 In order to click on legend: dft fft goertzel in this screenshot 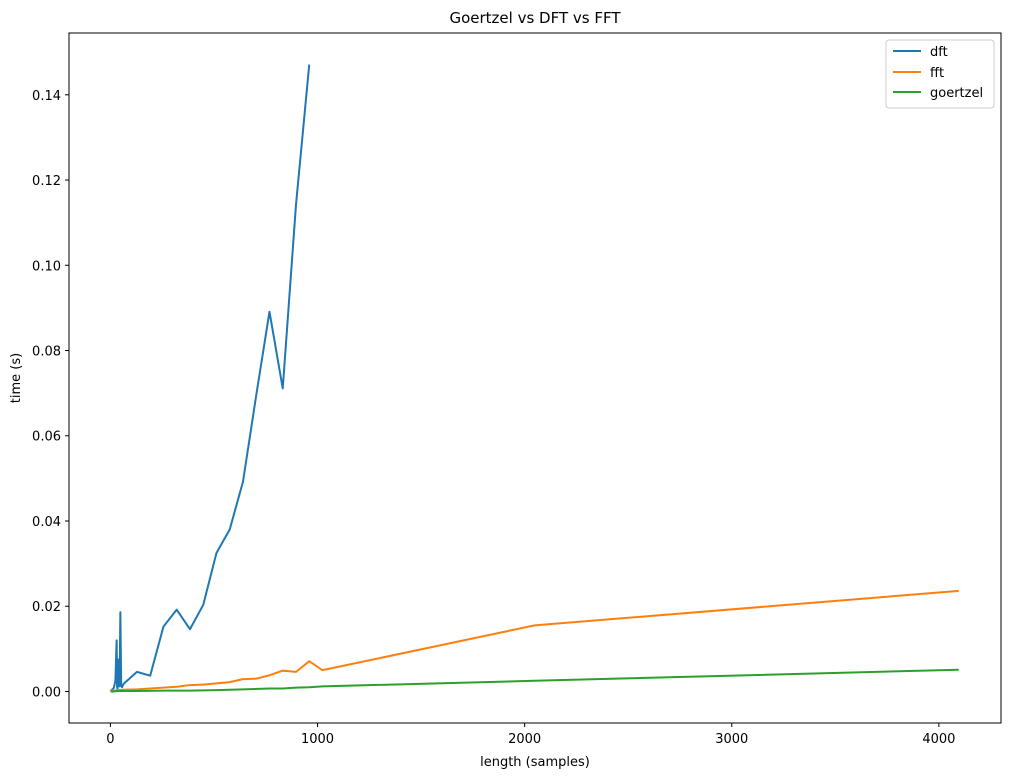, I will do `click(940, 74)`.